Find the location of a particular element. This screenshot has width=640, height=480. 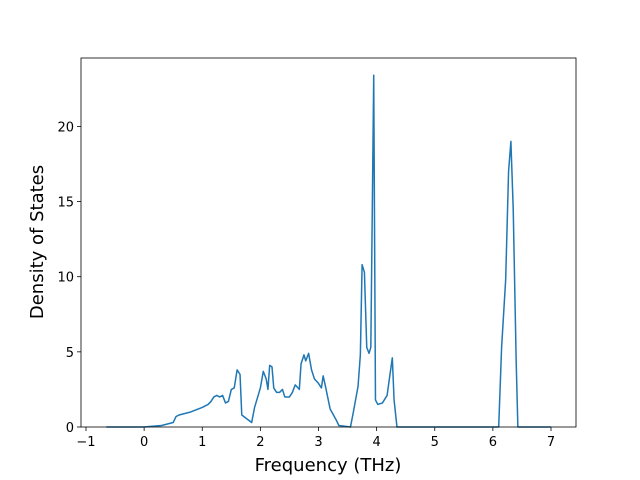

x-tick-label: 4 is located at coordinates (376, 442).